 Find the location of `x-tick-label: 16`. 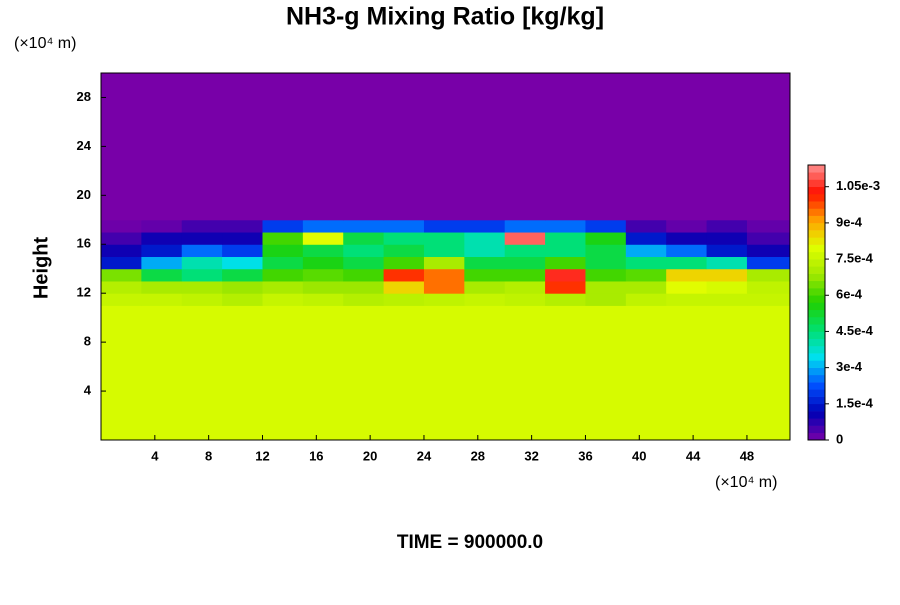

x-tick-label: 16 is located at coordinates (316, 455).